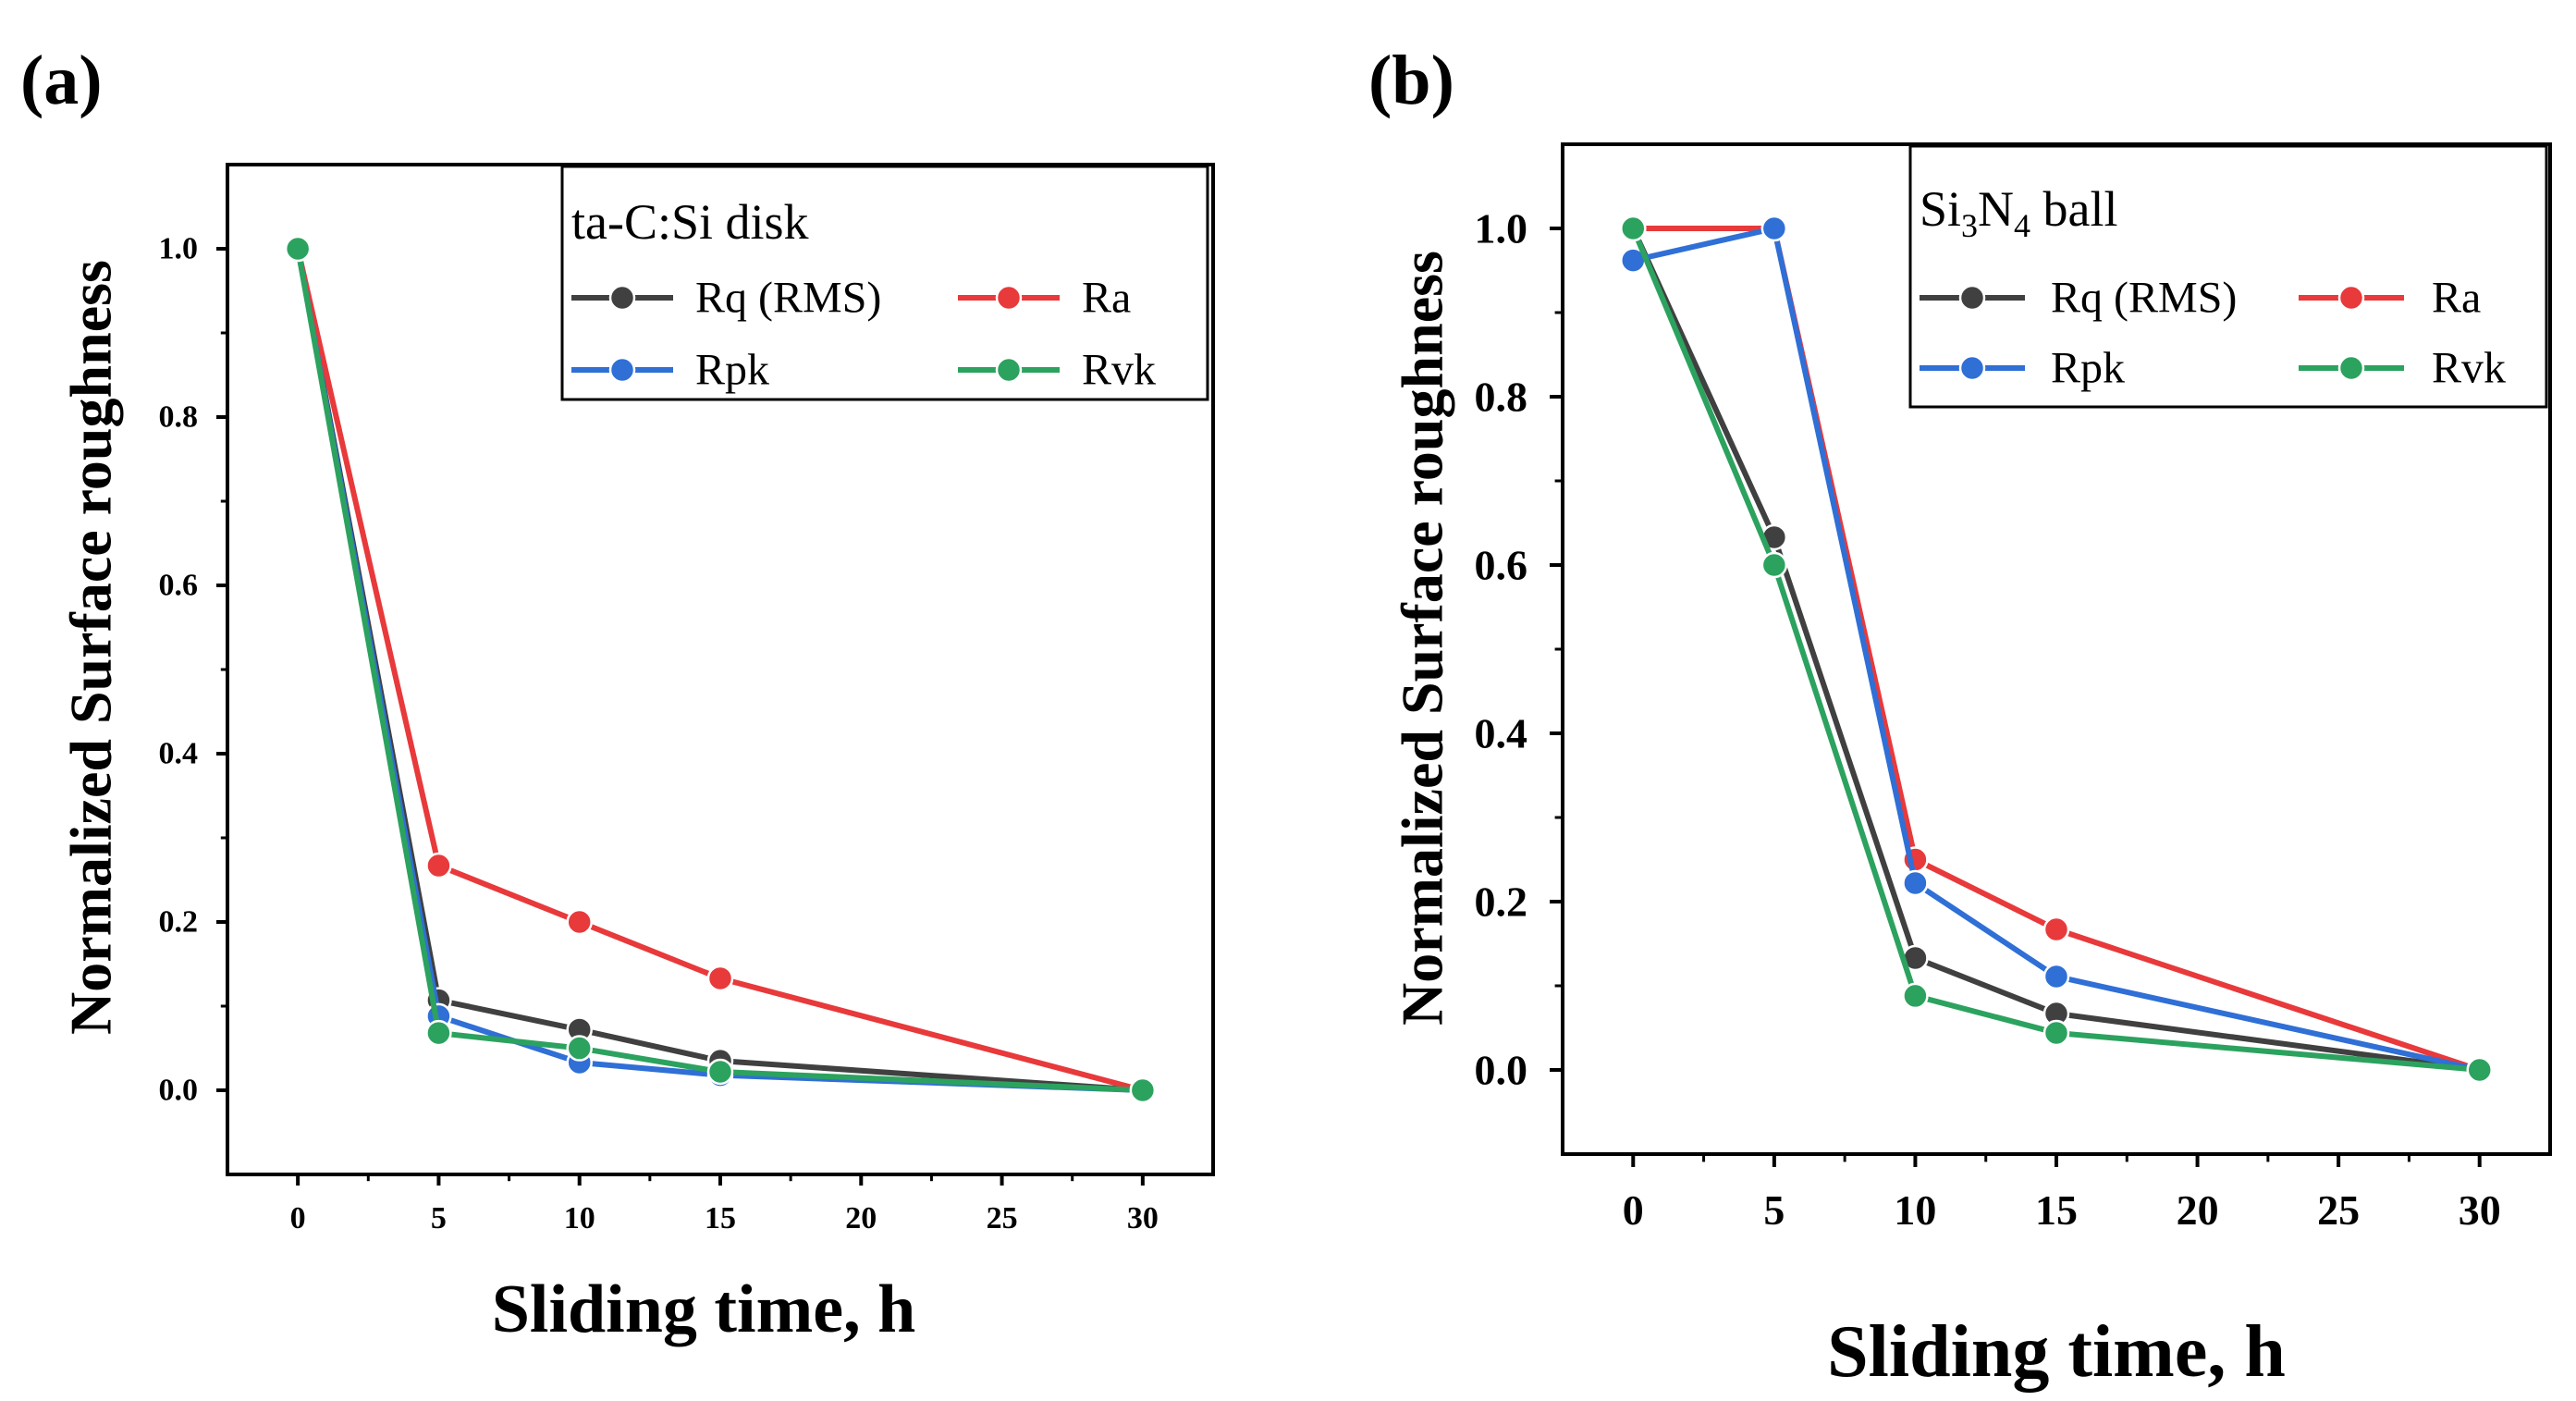  I want to click on legend-title: ta-C:Si disk, so click(690, 222).